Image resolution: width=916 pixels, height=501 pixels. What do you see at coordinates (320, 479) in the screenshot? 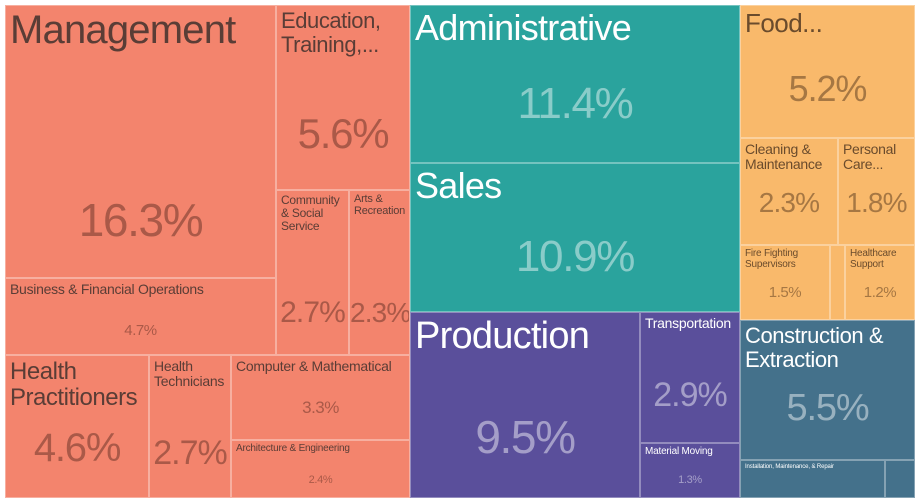
I see `value-label: 2.4%` at bounding box center [320, 479].